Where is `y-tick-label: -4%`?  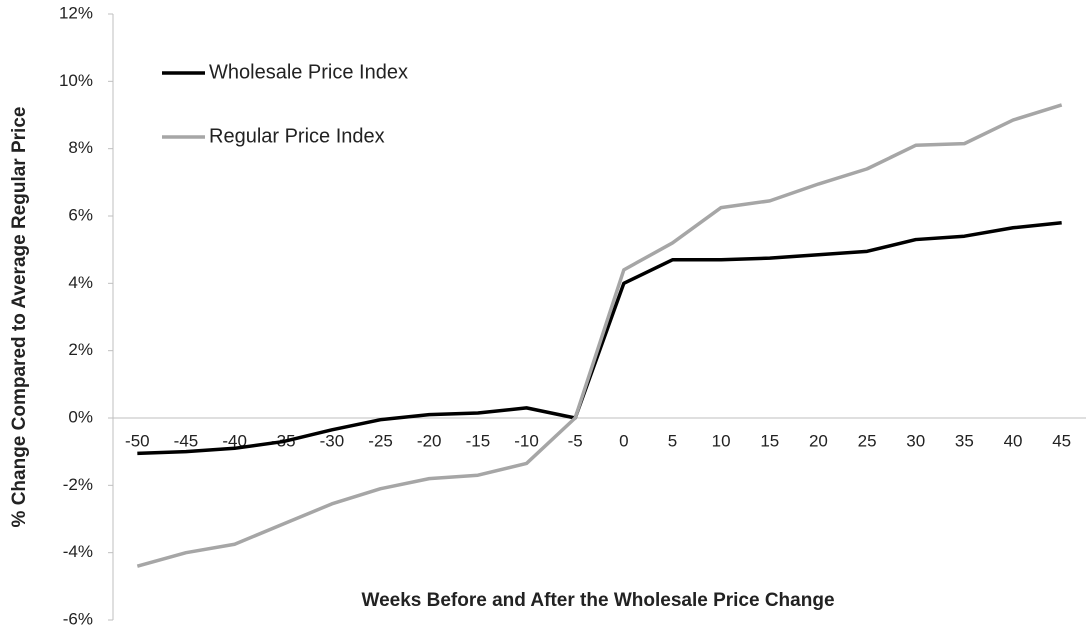 y-tick-label: -4% is located at coordinates (78, 551).